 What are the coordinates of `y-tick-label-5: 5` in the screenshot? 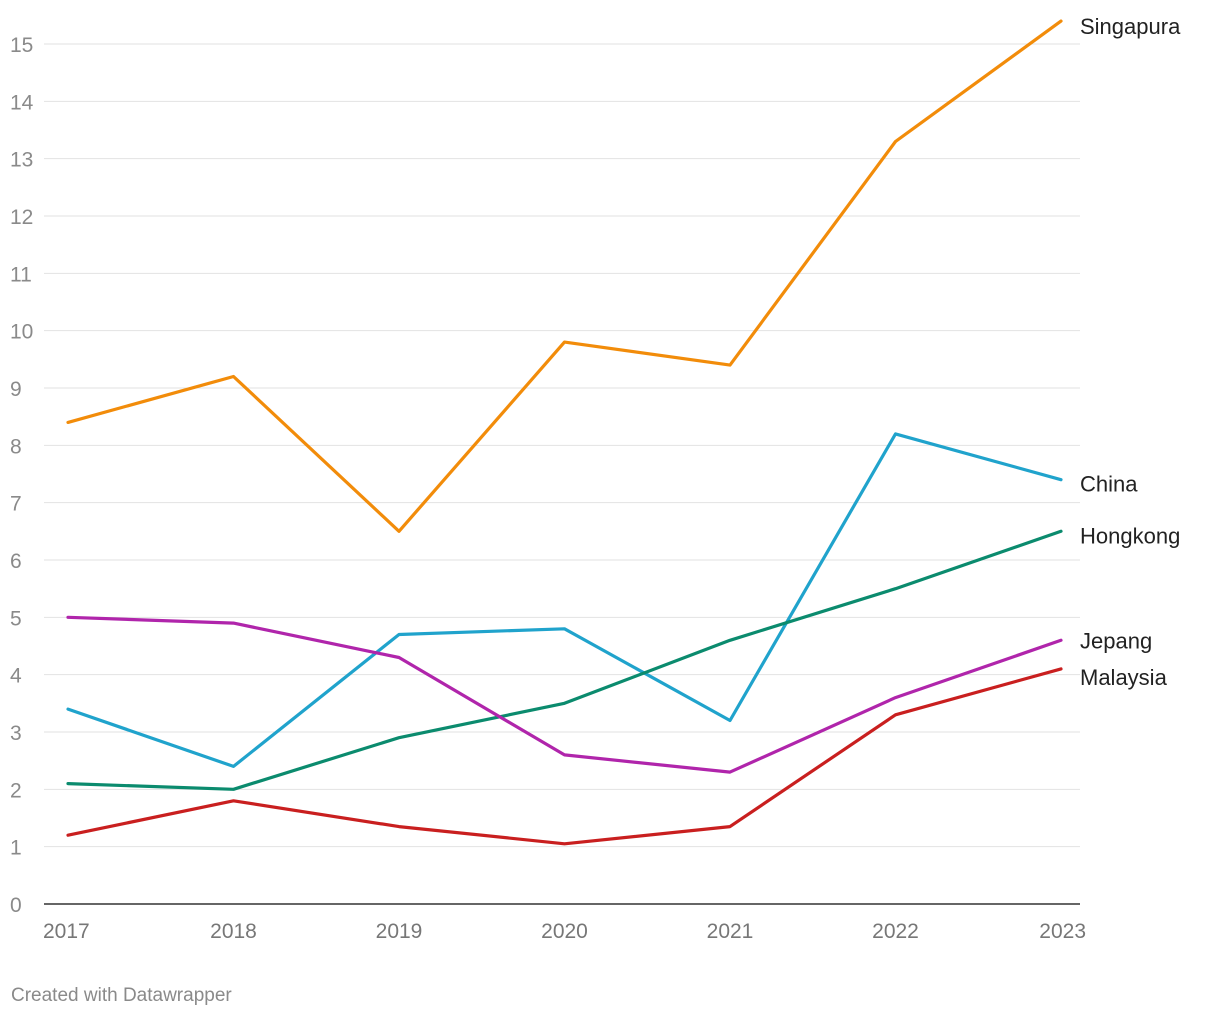 It's located at (16, 618).